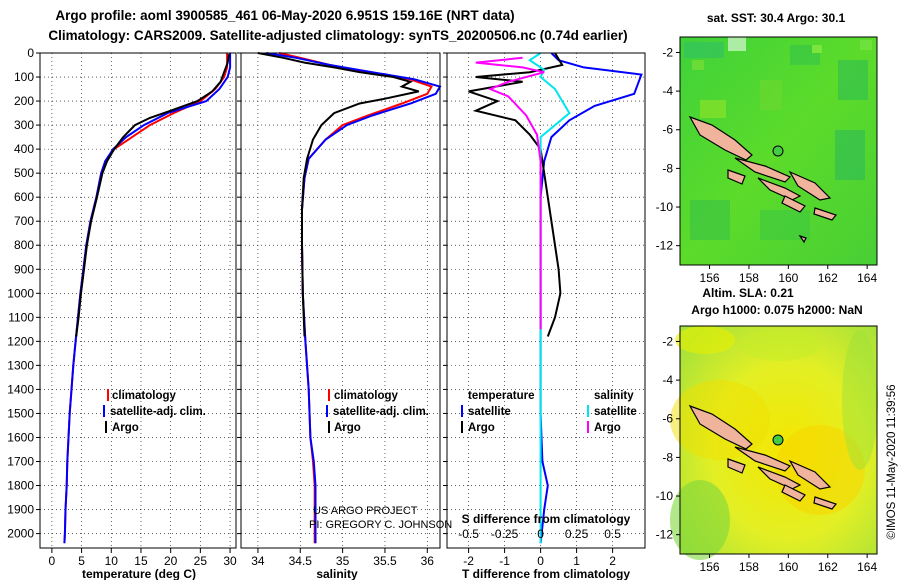 The image size is (900, 580). What do you see at coordinates (892, 461) in the screenshot?
I see `imos-timestamp: ©IMOS 11-May-2020 11:39:56` at bounding box center [892, 461].